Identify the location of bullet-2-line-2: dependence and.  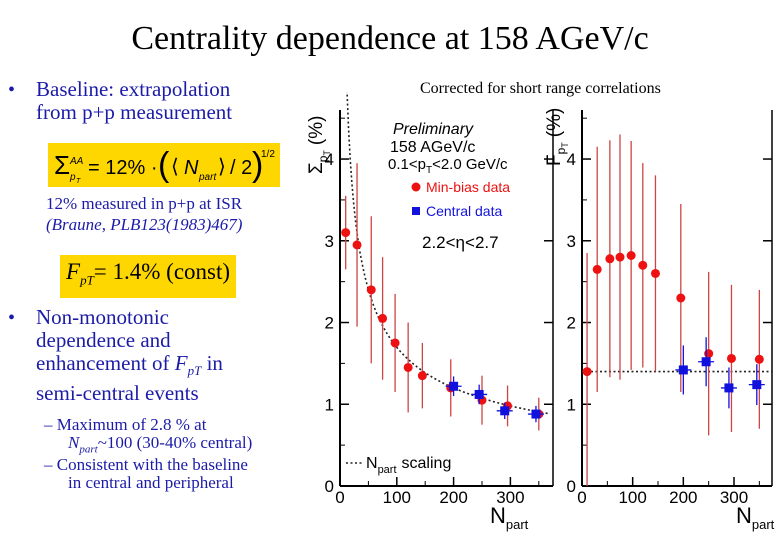
(103, 340).